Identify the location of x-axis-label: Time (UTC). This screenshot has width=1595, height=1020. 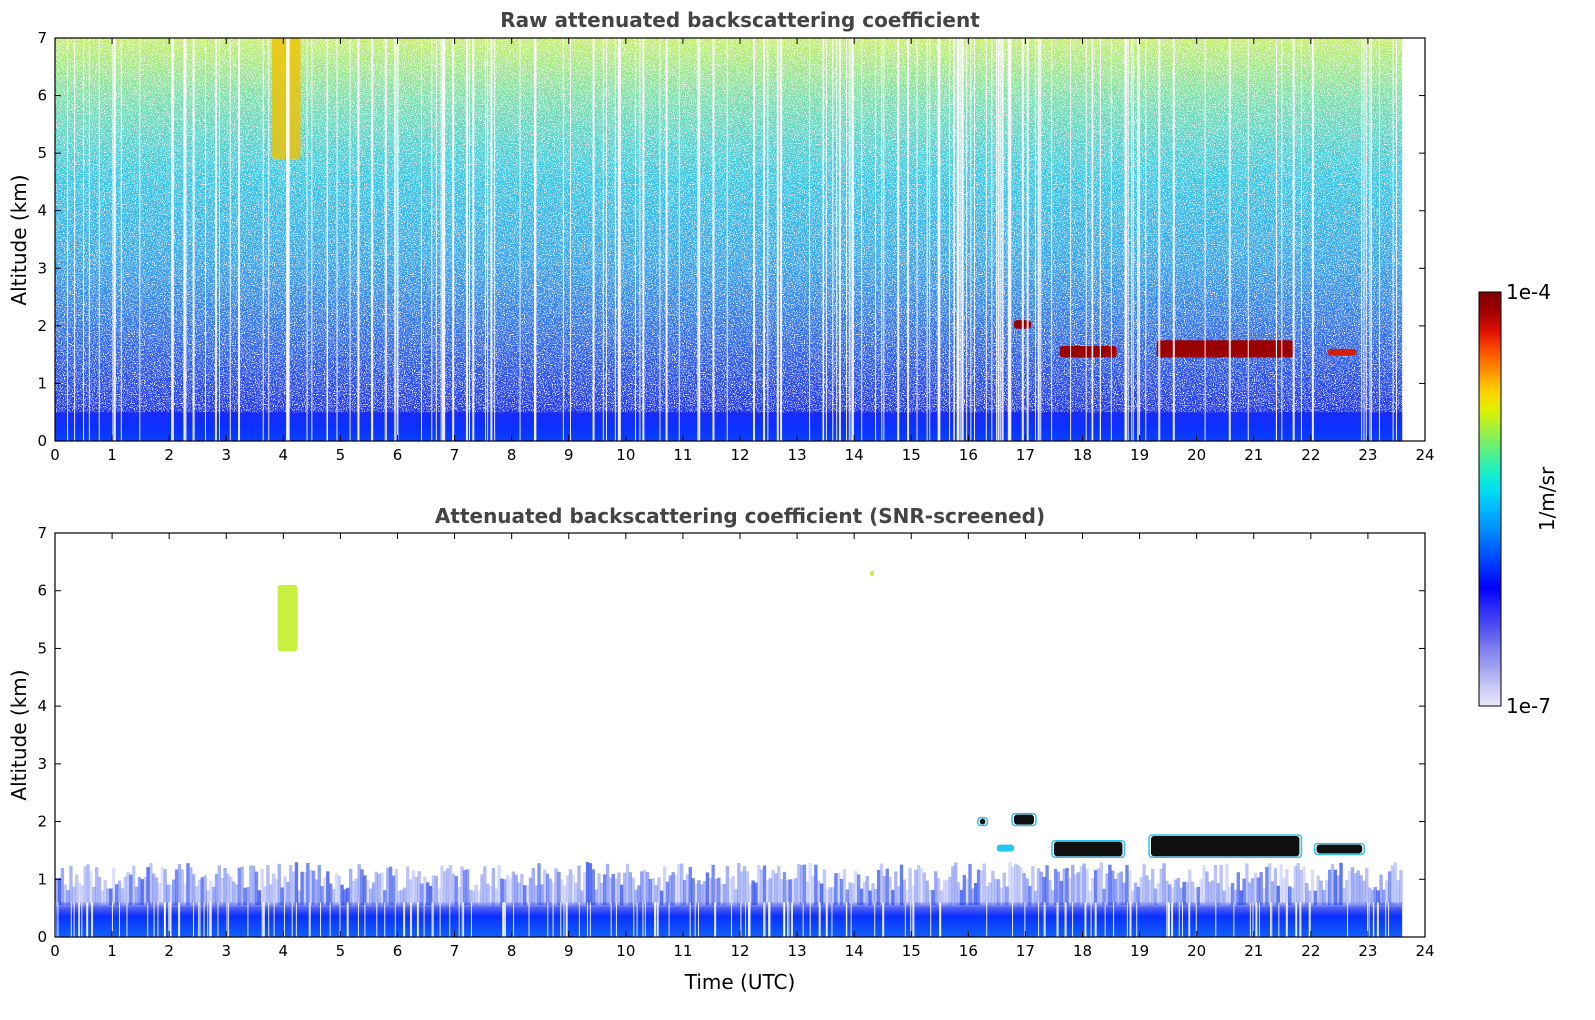
(740, 982).